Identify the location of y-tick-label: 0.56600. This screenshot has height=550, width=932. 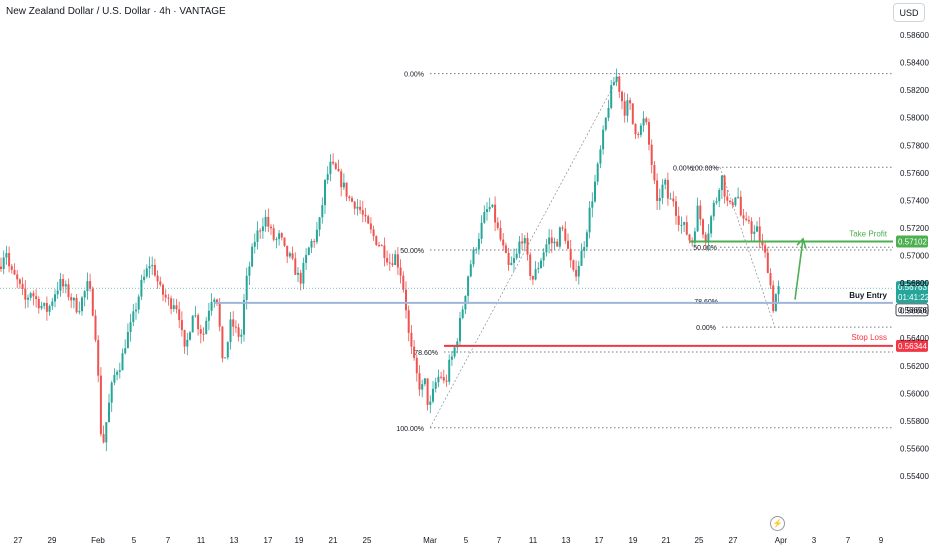
(914, 311).